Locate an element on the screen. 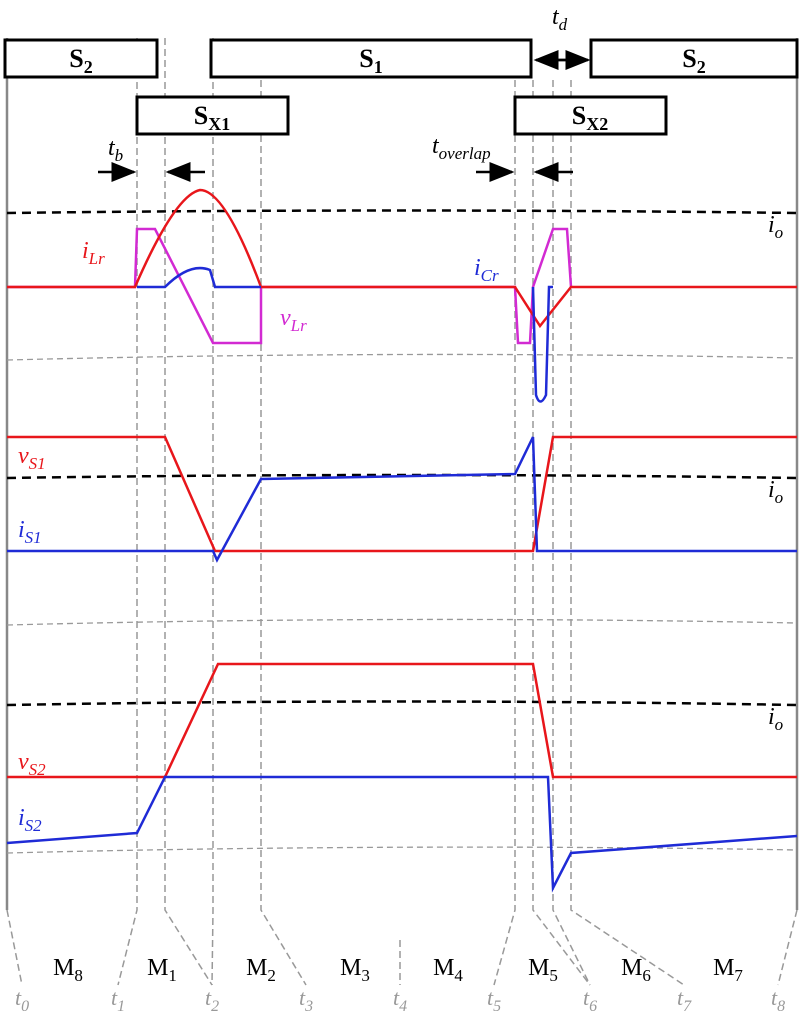 Image resolution: width=804 pixels, height=1018 pixels. time-labels: t0 t1 t2 t3 t4 t5 t6 t7 t8 is located at coordinates (400, 1000).